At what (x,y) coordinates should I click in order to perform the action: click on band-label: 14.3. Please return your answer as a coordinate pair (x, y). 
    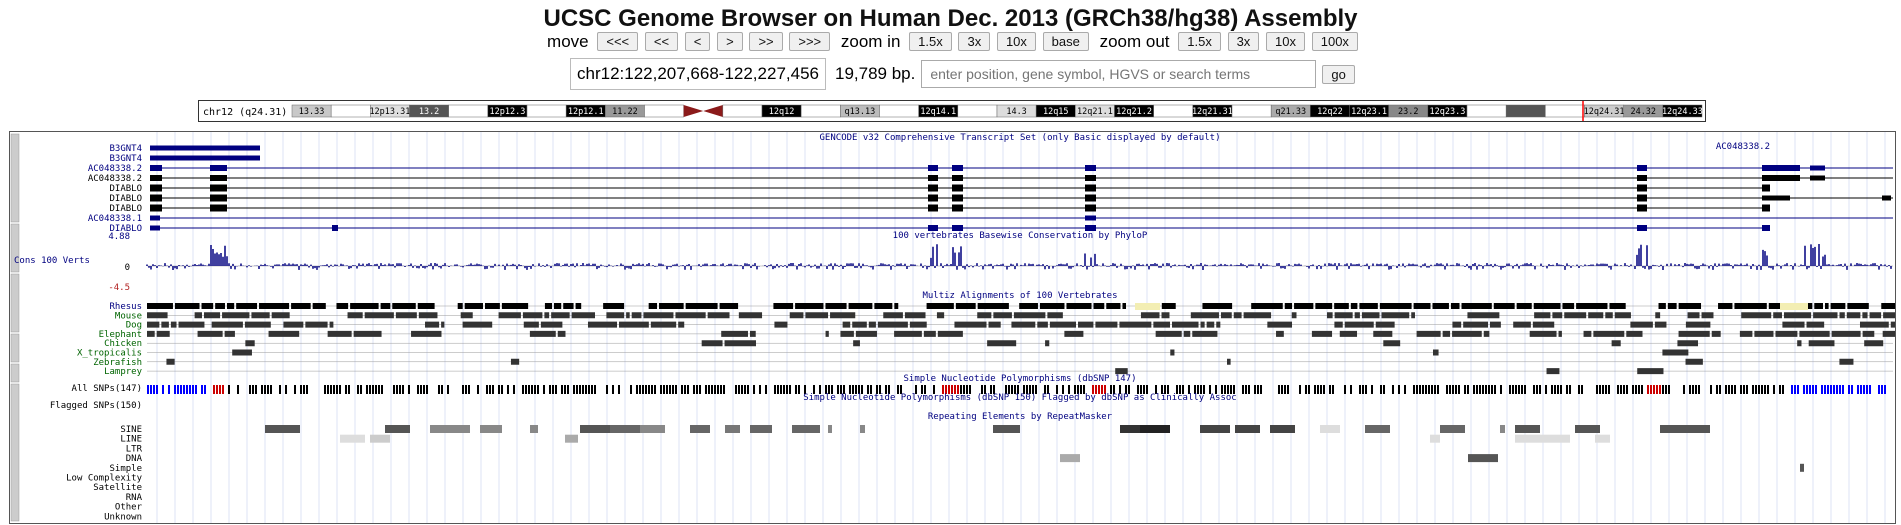
    Looking at the image, I should click on (1016, 112).